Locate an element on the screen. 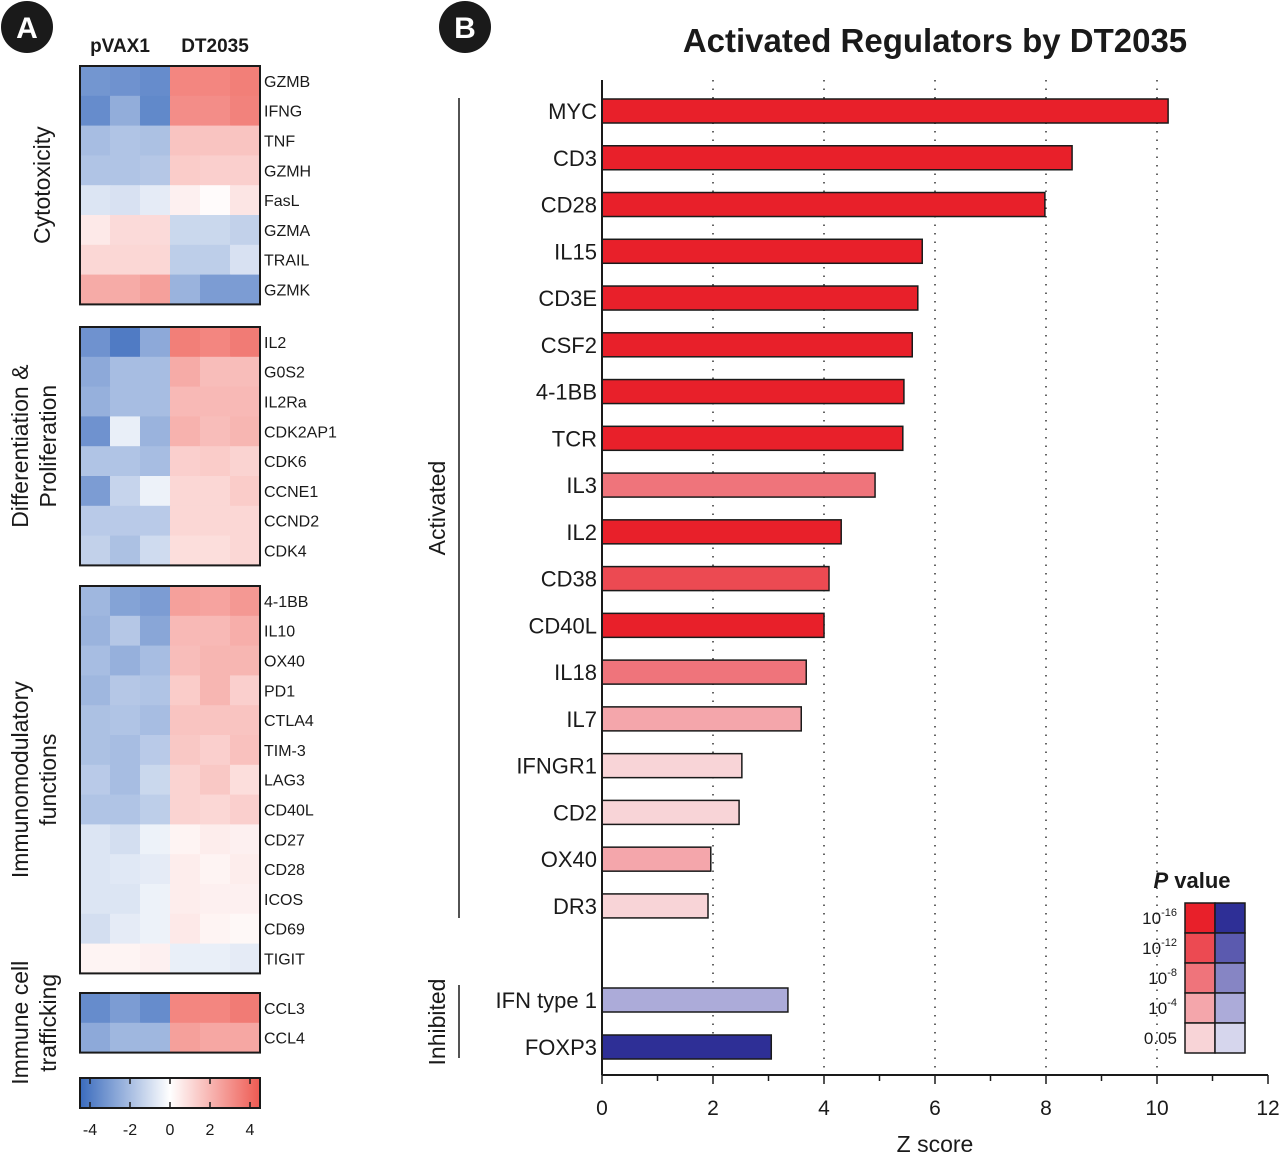  colorbar-tick-label: 4 is located at coordinates (250, 1130).